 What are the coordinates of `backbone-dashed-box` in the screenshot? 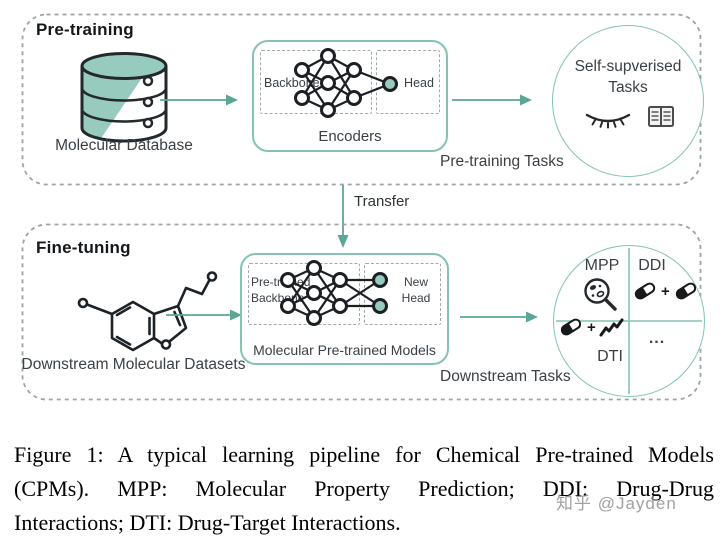 It's located at (316, 82).